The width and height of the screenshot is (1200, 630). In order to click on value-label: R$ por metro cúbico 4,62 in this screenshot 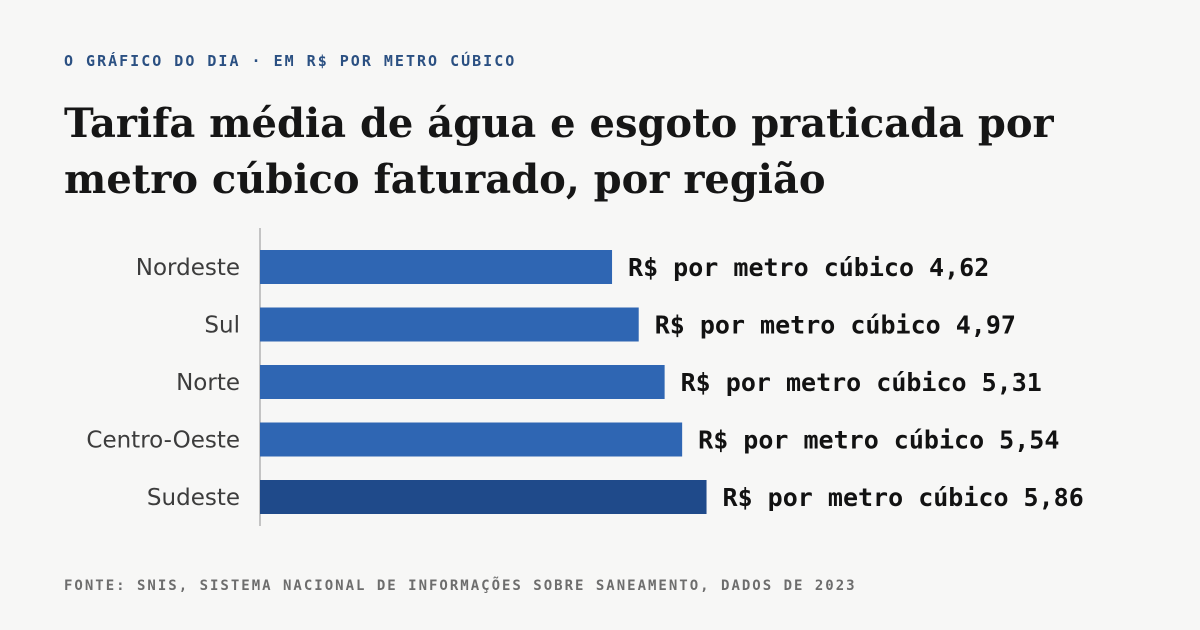, I will do `click(808, 267)`.